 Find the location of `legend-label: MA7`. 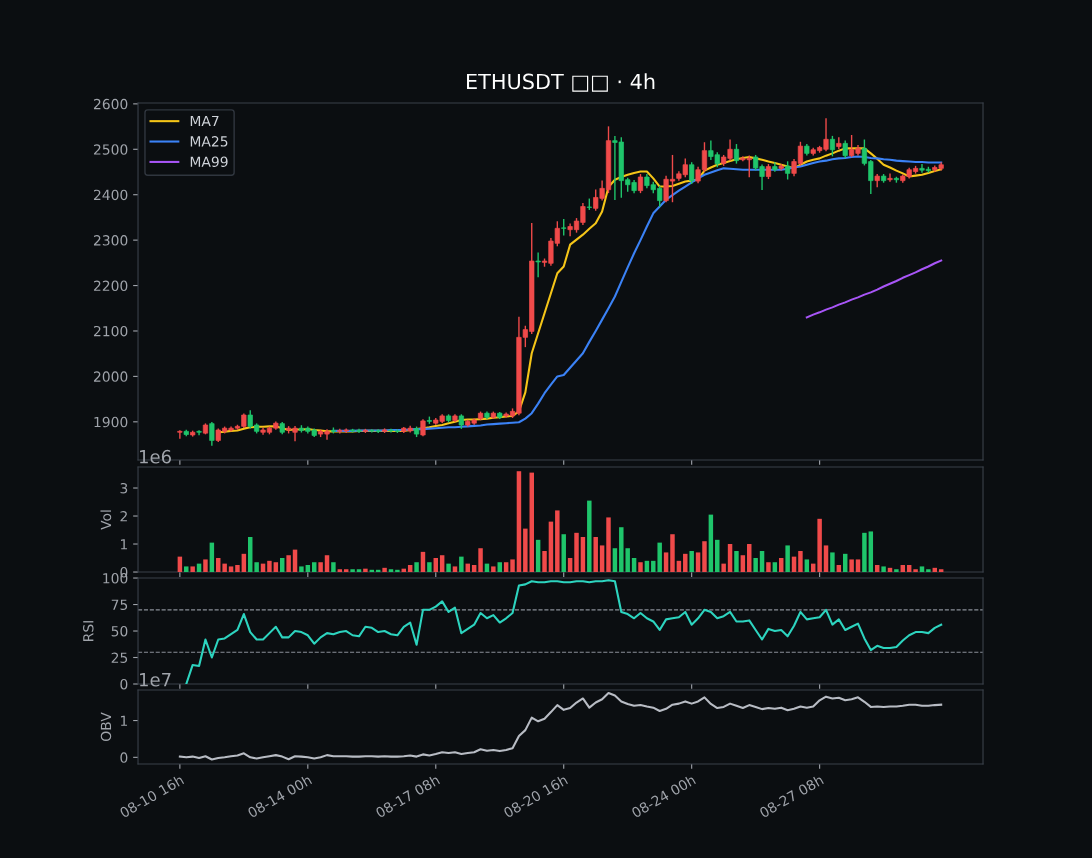

legend-label: MA7 is located at coordinates (204, 121).